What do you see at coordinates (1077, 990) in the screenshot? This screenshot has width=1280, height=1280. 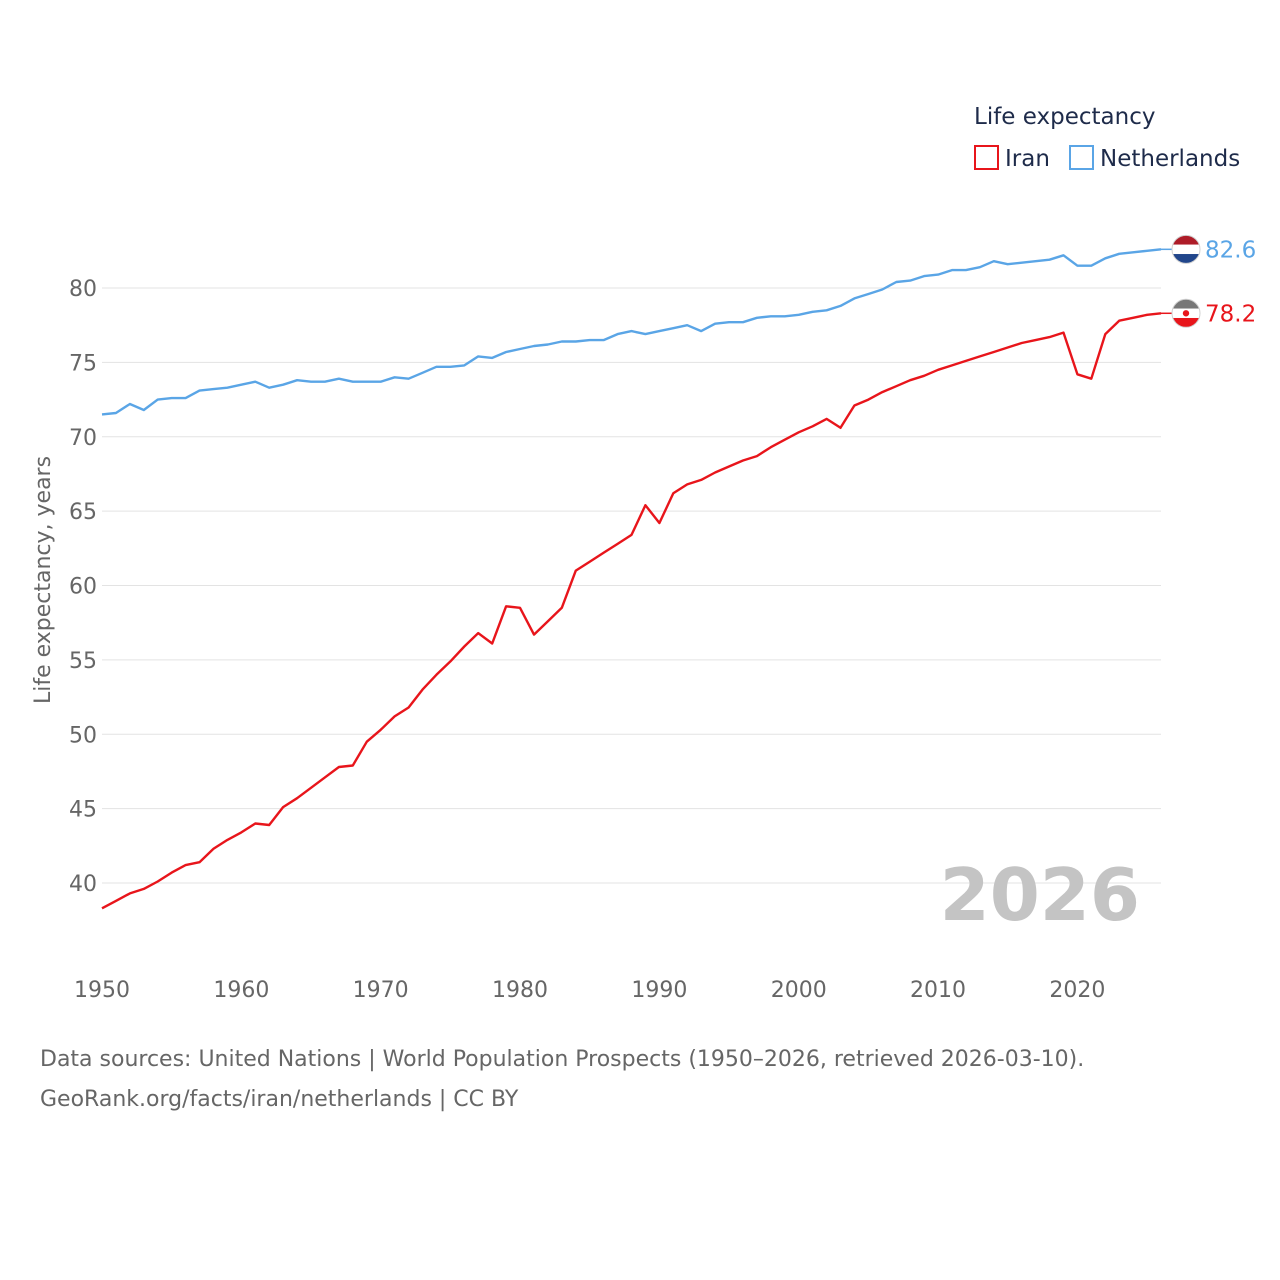 I see `x-tick-label: 2020` at bounding box center [1077, 990].